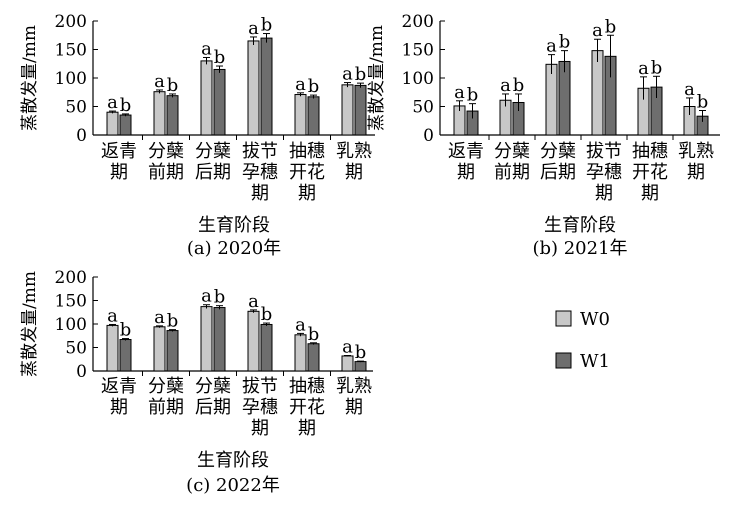 Image resolution: width=751 pixels, height=522 pixels. What do you see at coordinates (579, 248) in the screenshot?
I see `panel-caption: (b) 2021年` at bounding box center [579, 248].